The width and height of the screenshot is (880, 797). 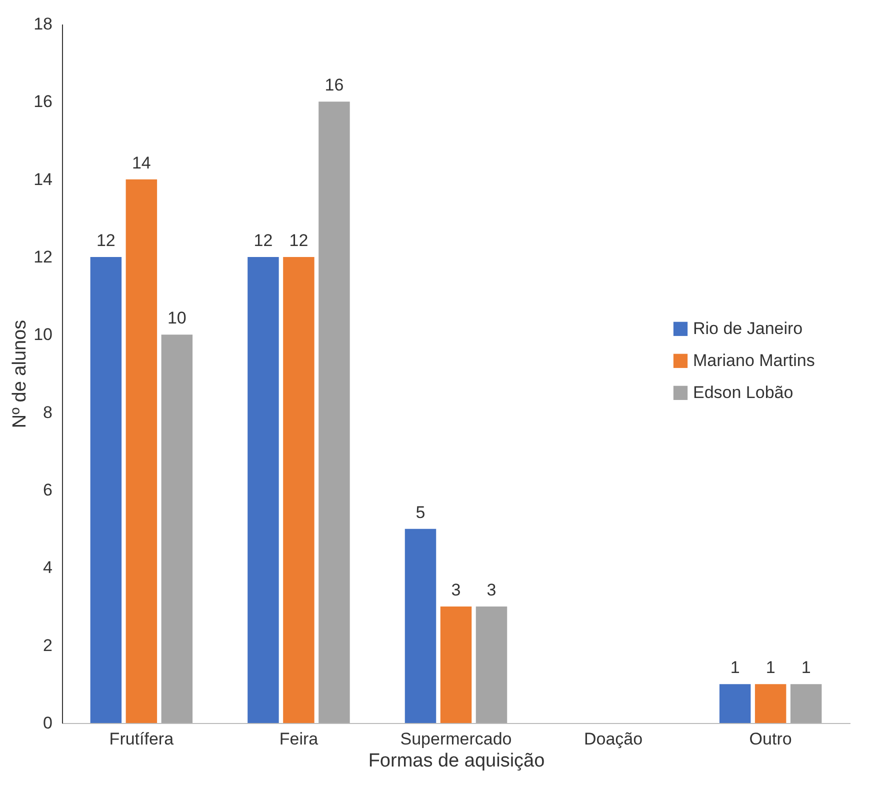 I want to click on y-tick-label: 6, so click(x=47, y=490).